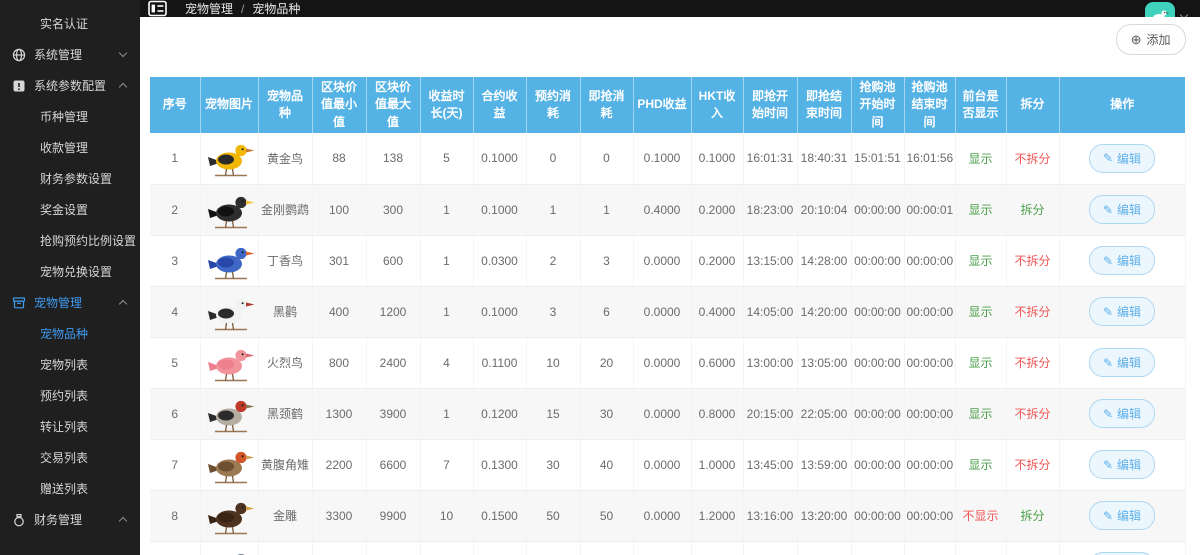  What do you see at coordinates (393, 516) in the screenshot?
I see `cell-max: 9900` at bounding box center [393, 516].